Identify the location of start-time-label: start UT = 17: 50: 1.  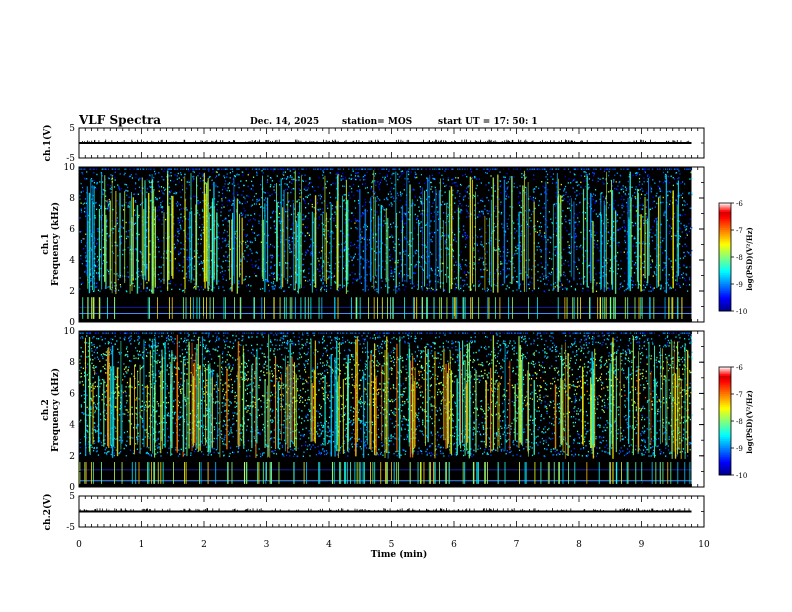
(488, 122).